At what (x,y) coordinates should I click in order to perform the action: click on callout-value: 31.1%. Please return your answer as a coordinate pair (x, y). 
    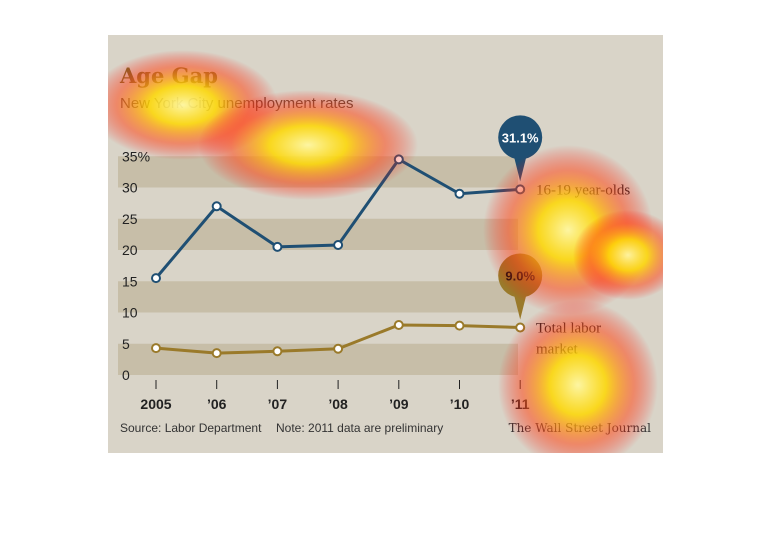
    Looking at the image, I should click on (520, 137).